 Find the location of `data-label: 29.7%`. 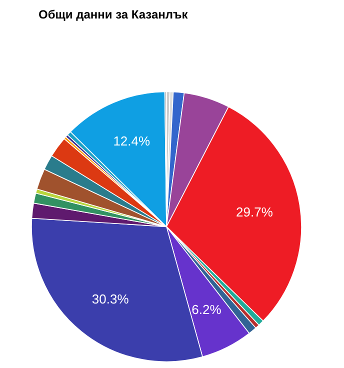

data-label: 29.7% is located at coordinates (255, 212).